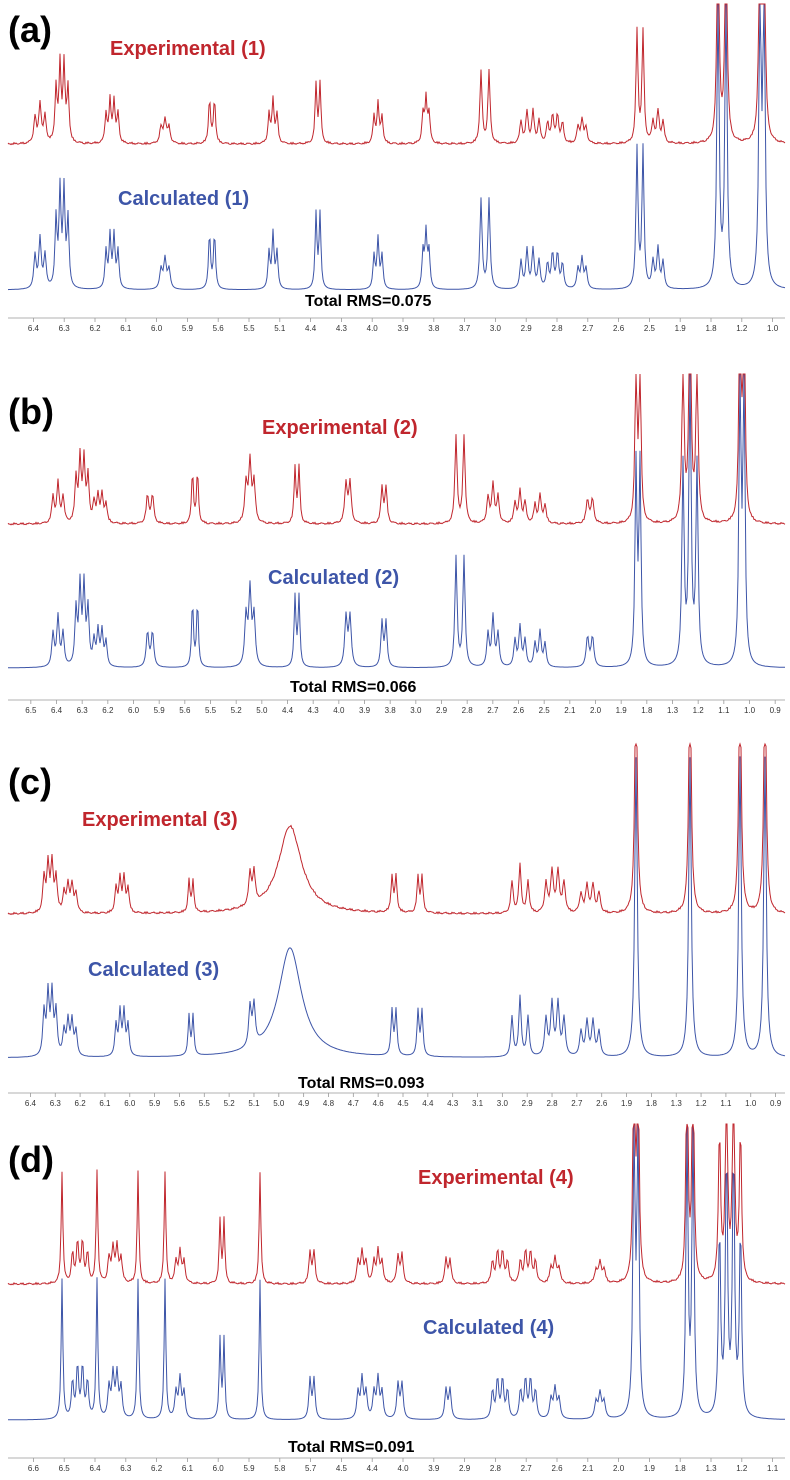 Image resolution: width=790 pixels, height=1480 pixels. I want to click on calculated-title: Calculated (3), so click(153, 970).